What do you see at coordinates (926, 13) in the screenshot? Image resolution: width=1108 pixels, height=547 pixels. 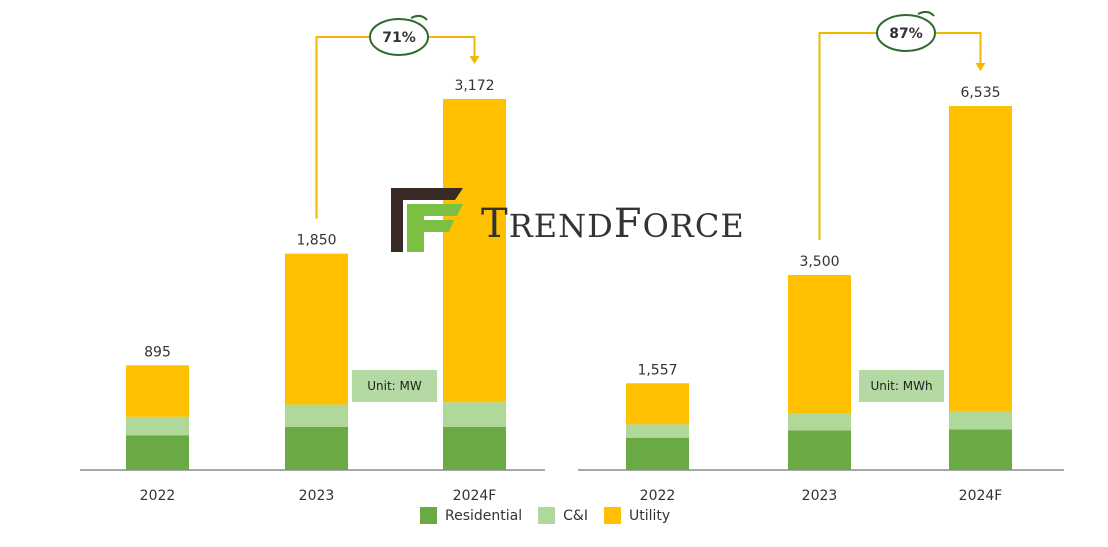 I see `growth-badge-swoosh-mwh` at bounding box center [926, 13].